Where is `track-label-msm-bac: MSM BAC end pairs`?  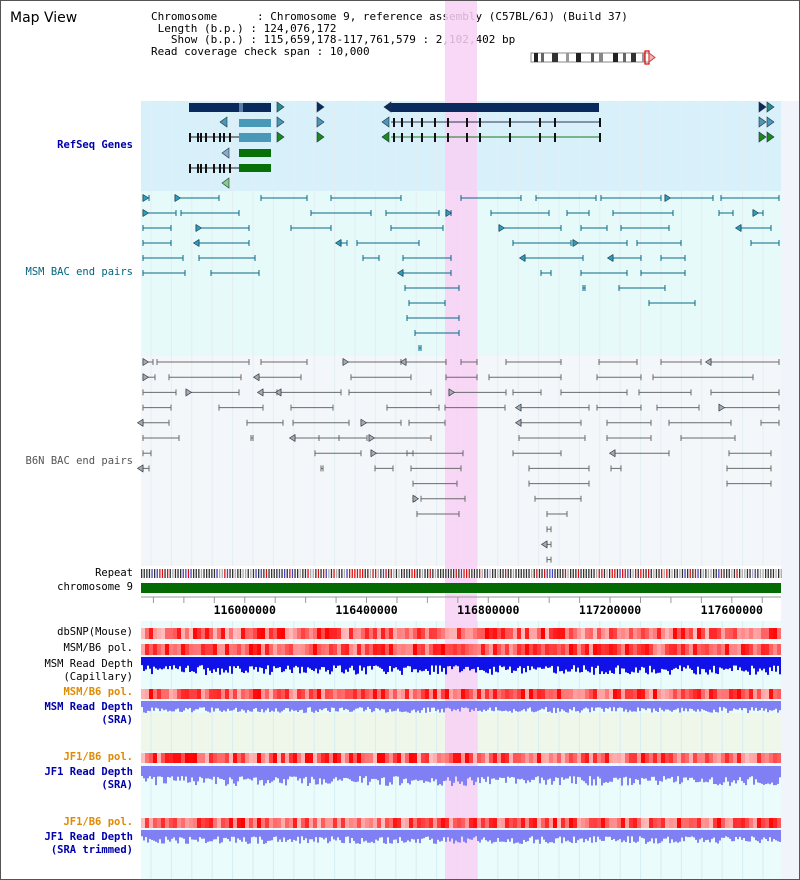
track-label-msm-bac: MSM BAC end pairs is located at coordinates (79, 272).